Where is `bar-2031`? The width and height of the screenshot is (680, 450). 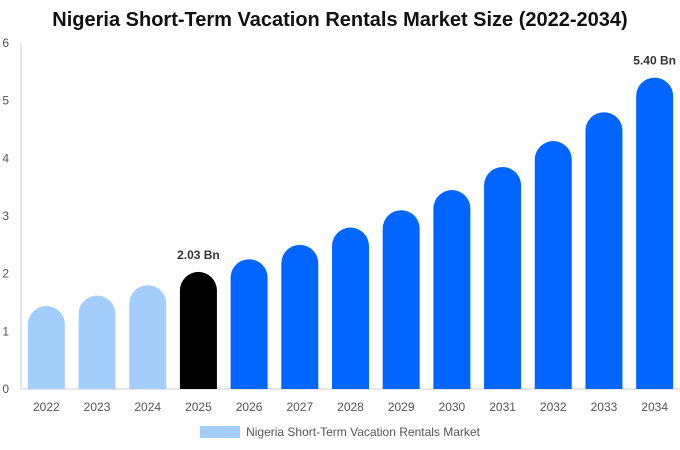 bar-2031 is located at coordinates (503, 278).